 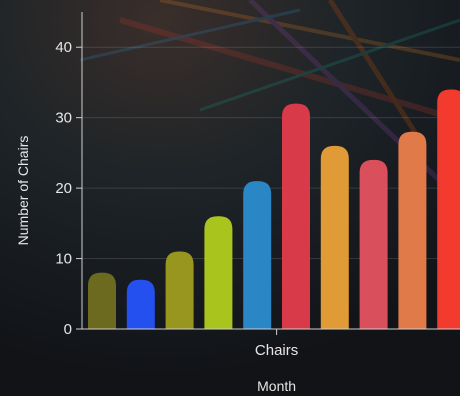 I want to click on x-tick-label-chairs: Chairs, so click(x=276, y=350).